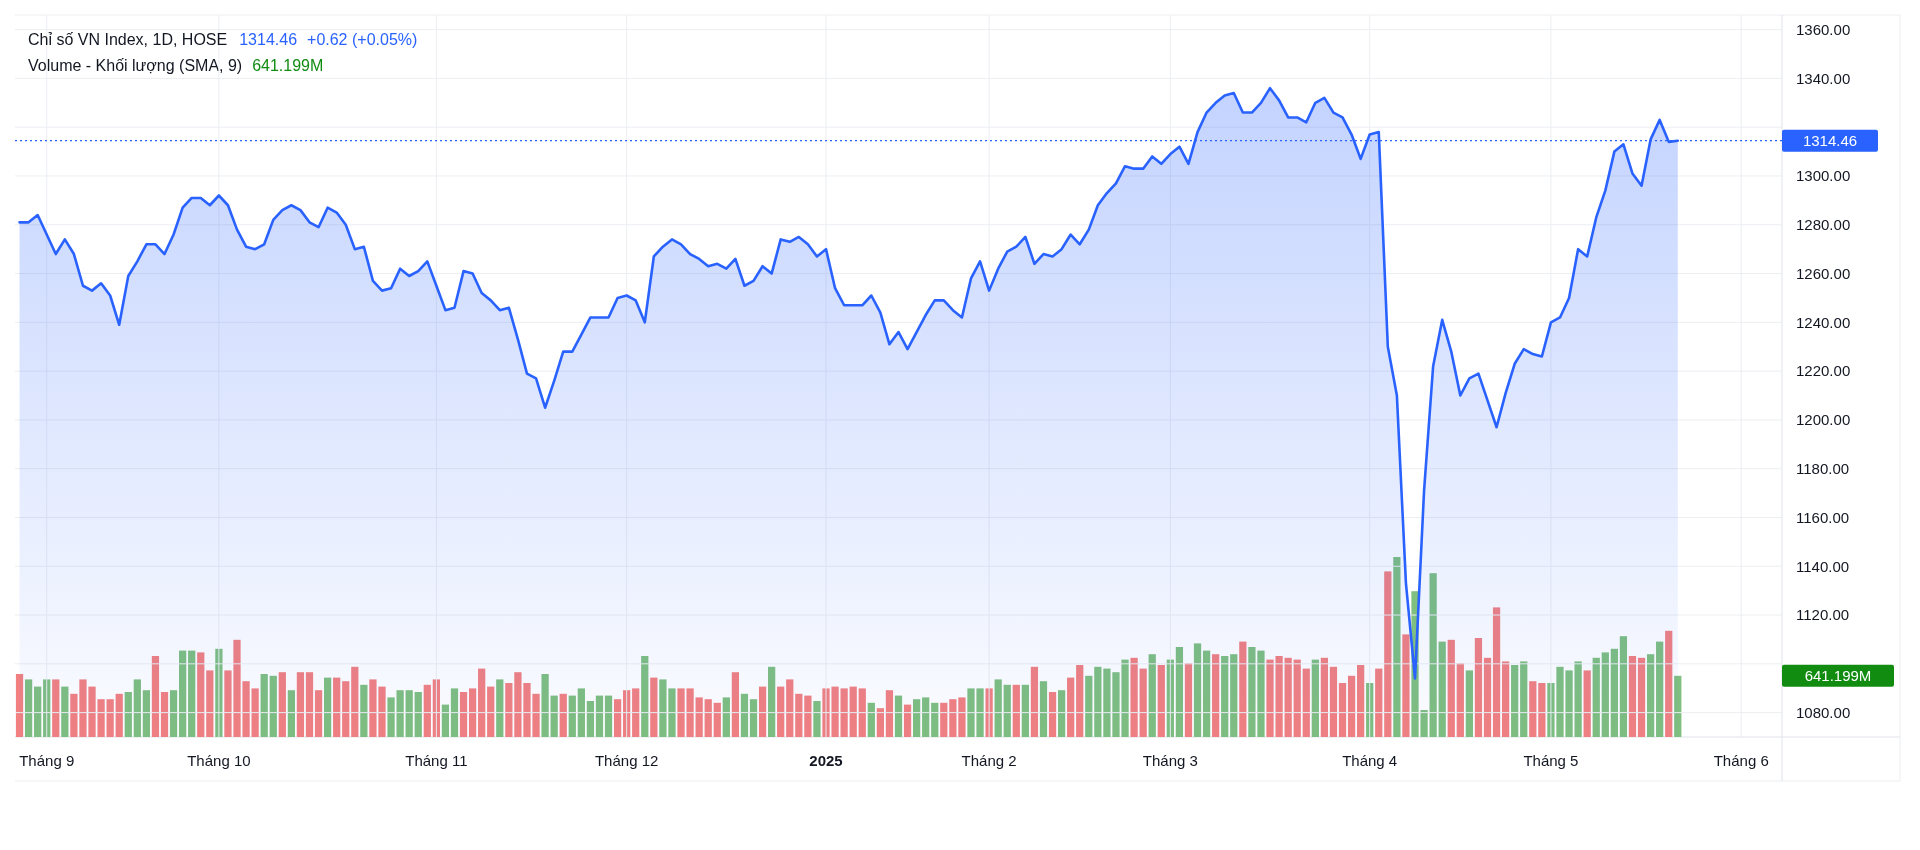  Describe the element at coordinates (1823, 78) in the screenshot. I see `y-tick-label: 1340.00` at that location.